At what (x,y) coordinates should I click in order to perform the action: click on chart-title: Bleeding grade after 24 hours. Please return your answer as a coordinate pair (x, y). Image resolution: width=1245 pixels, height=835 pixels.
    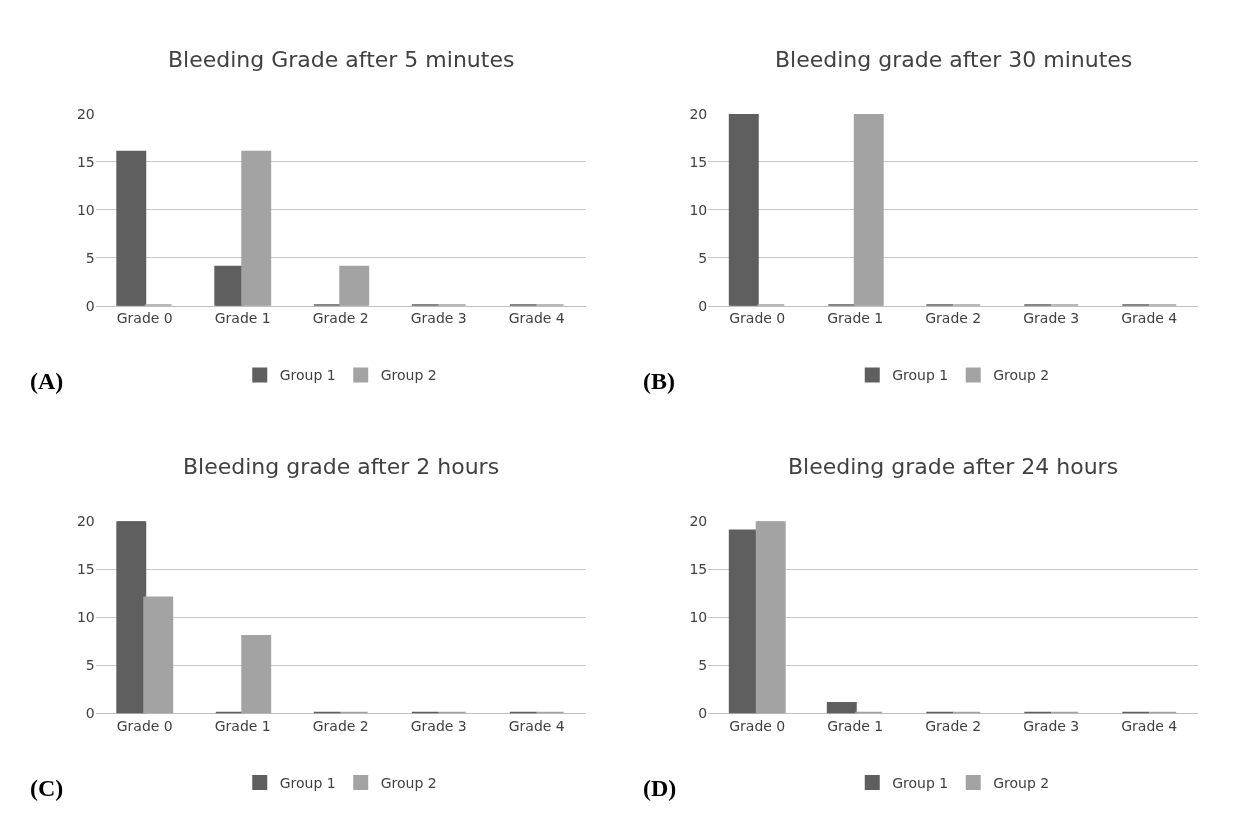
    Looking at the image, I should click on (953, 466).